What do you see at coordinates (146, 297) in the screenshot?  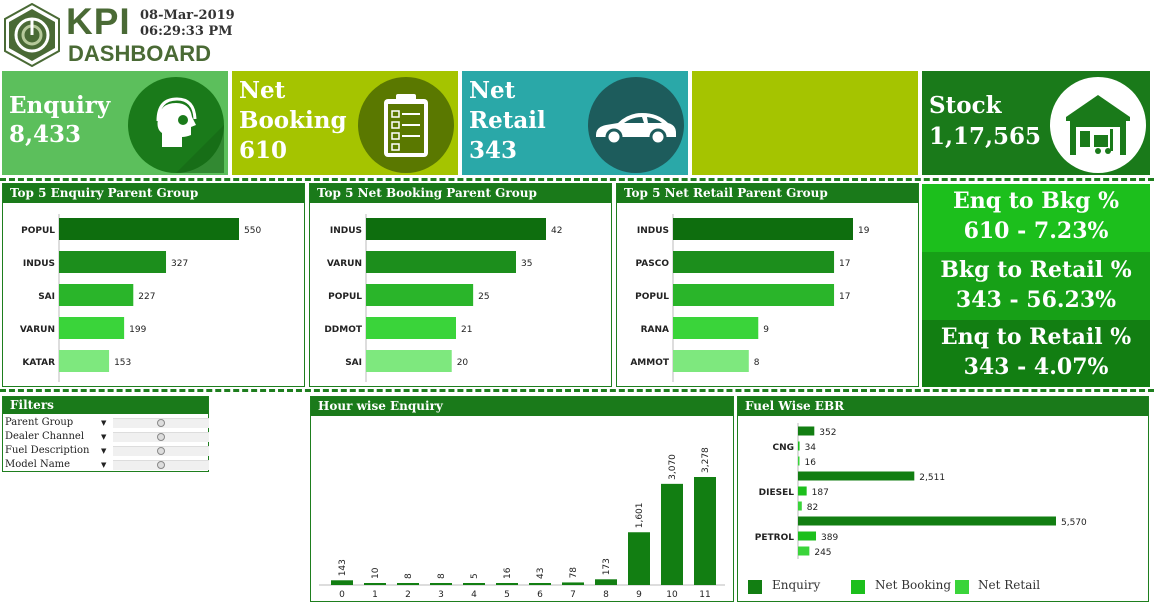 I see `data-label: 227` at bounding box center [146, 297].